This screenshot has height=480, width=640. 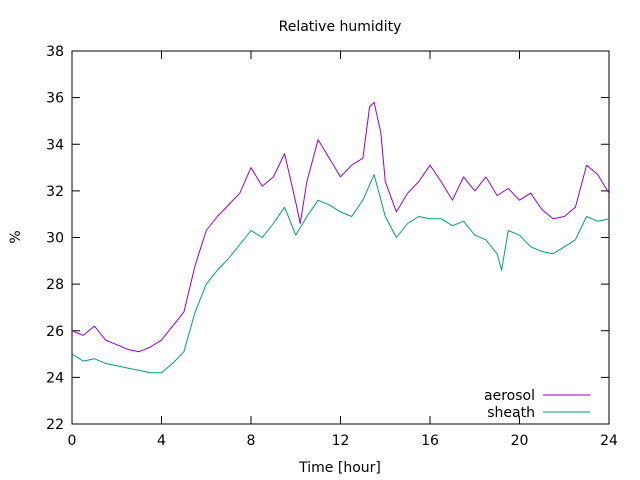 I want to click on x-tick-label: 20, so click(x=520, y=441).